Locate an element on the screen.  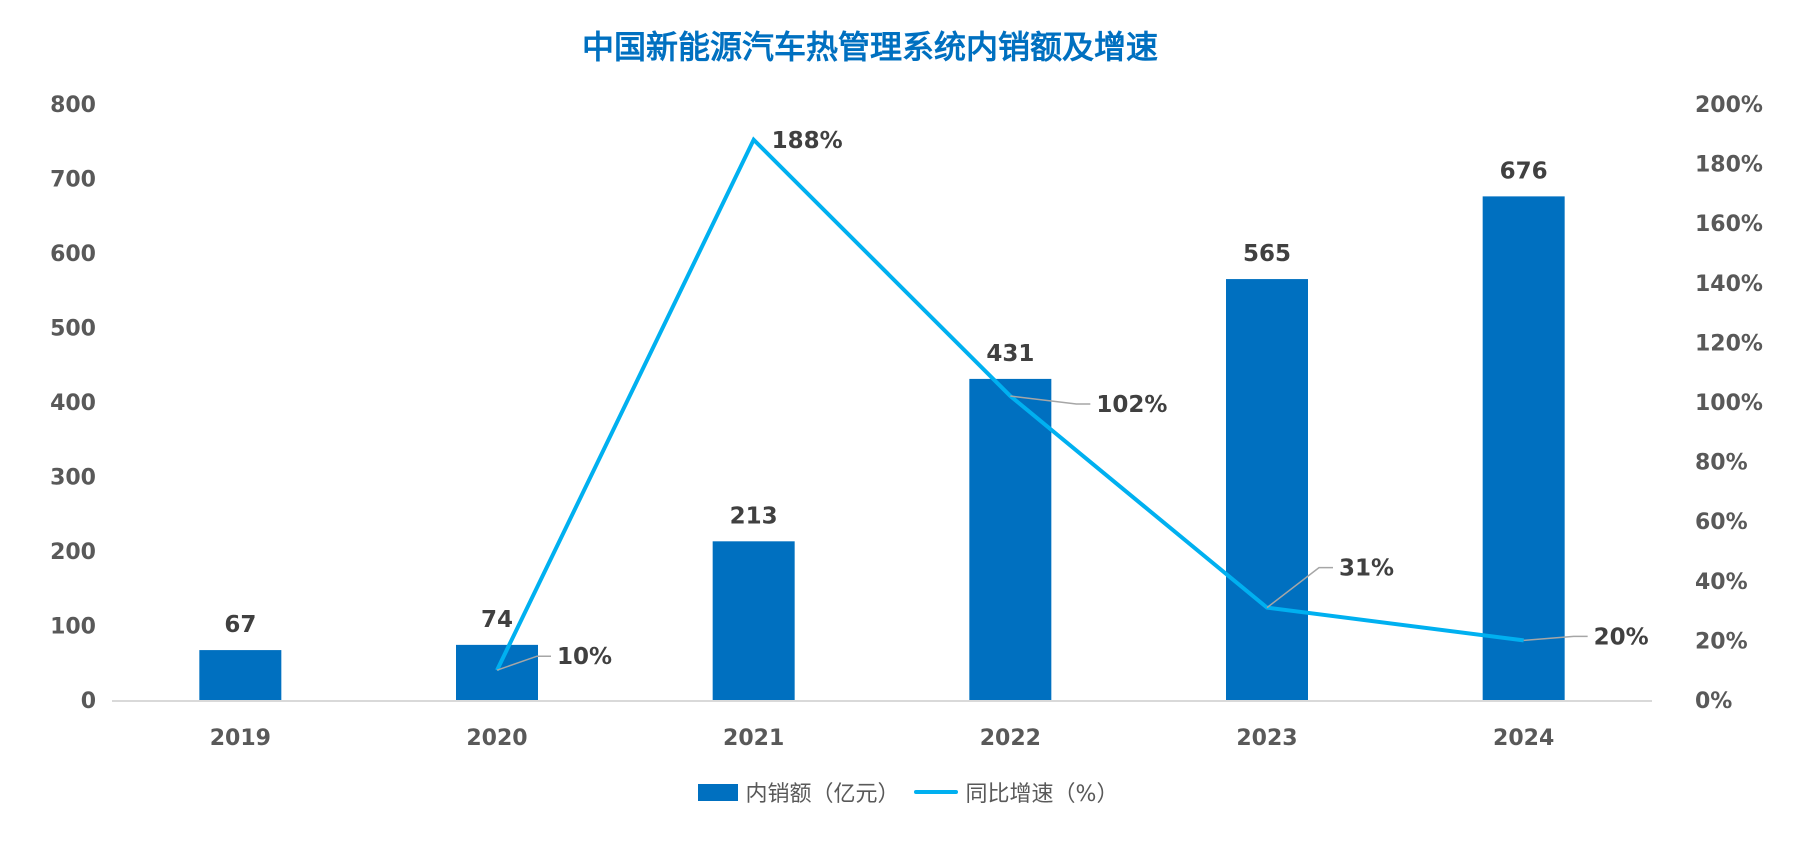
x-axis-tick-label: 2022 is located at coordinates (1010, 738).